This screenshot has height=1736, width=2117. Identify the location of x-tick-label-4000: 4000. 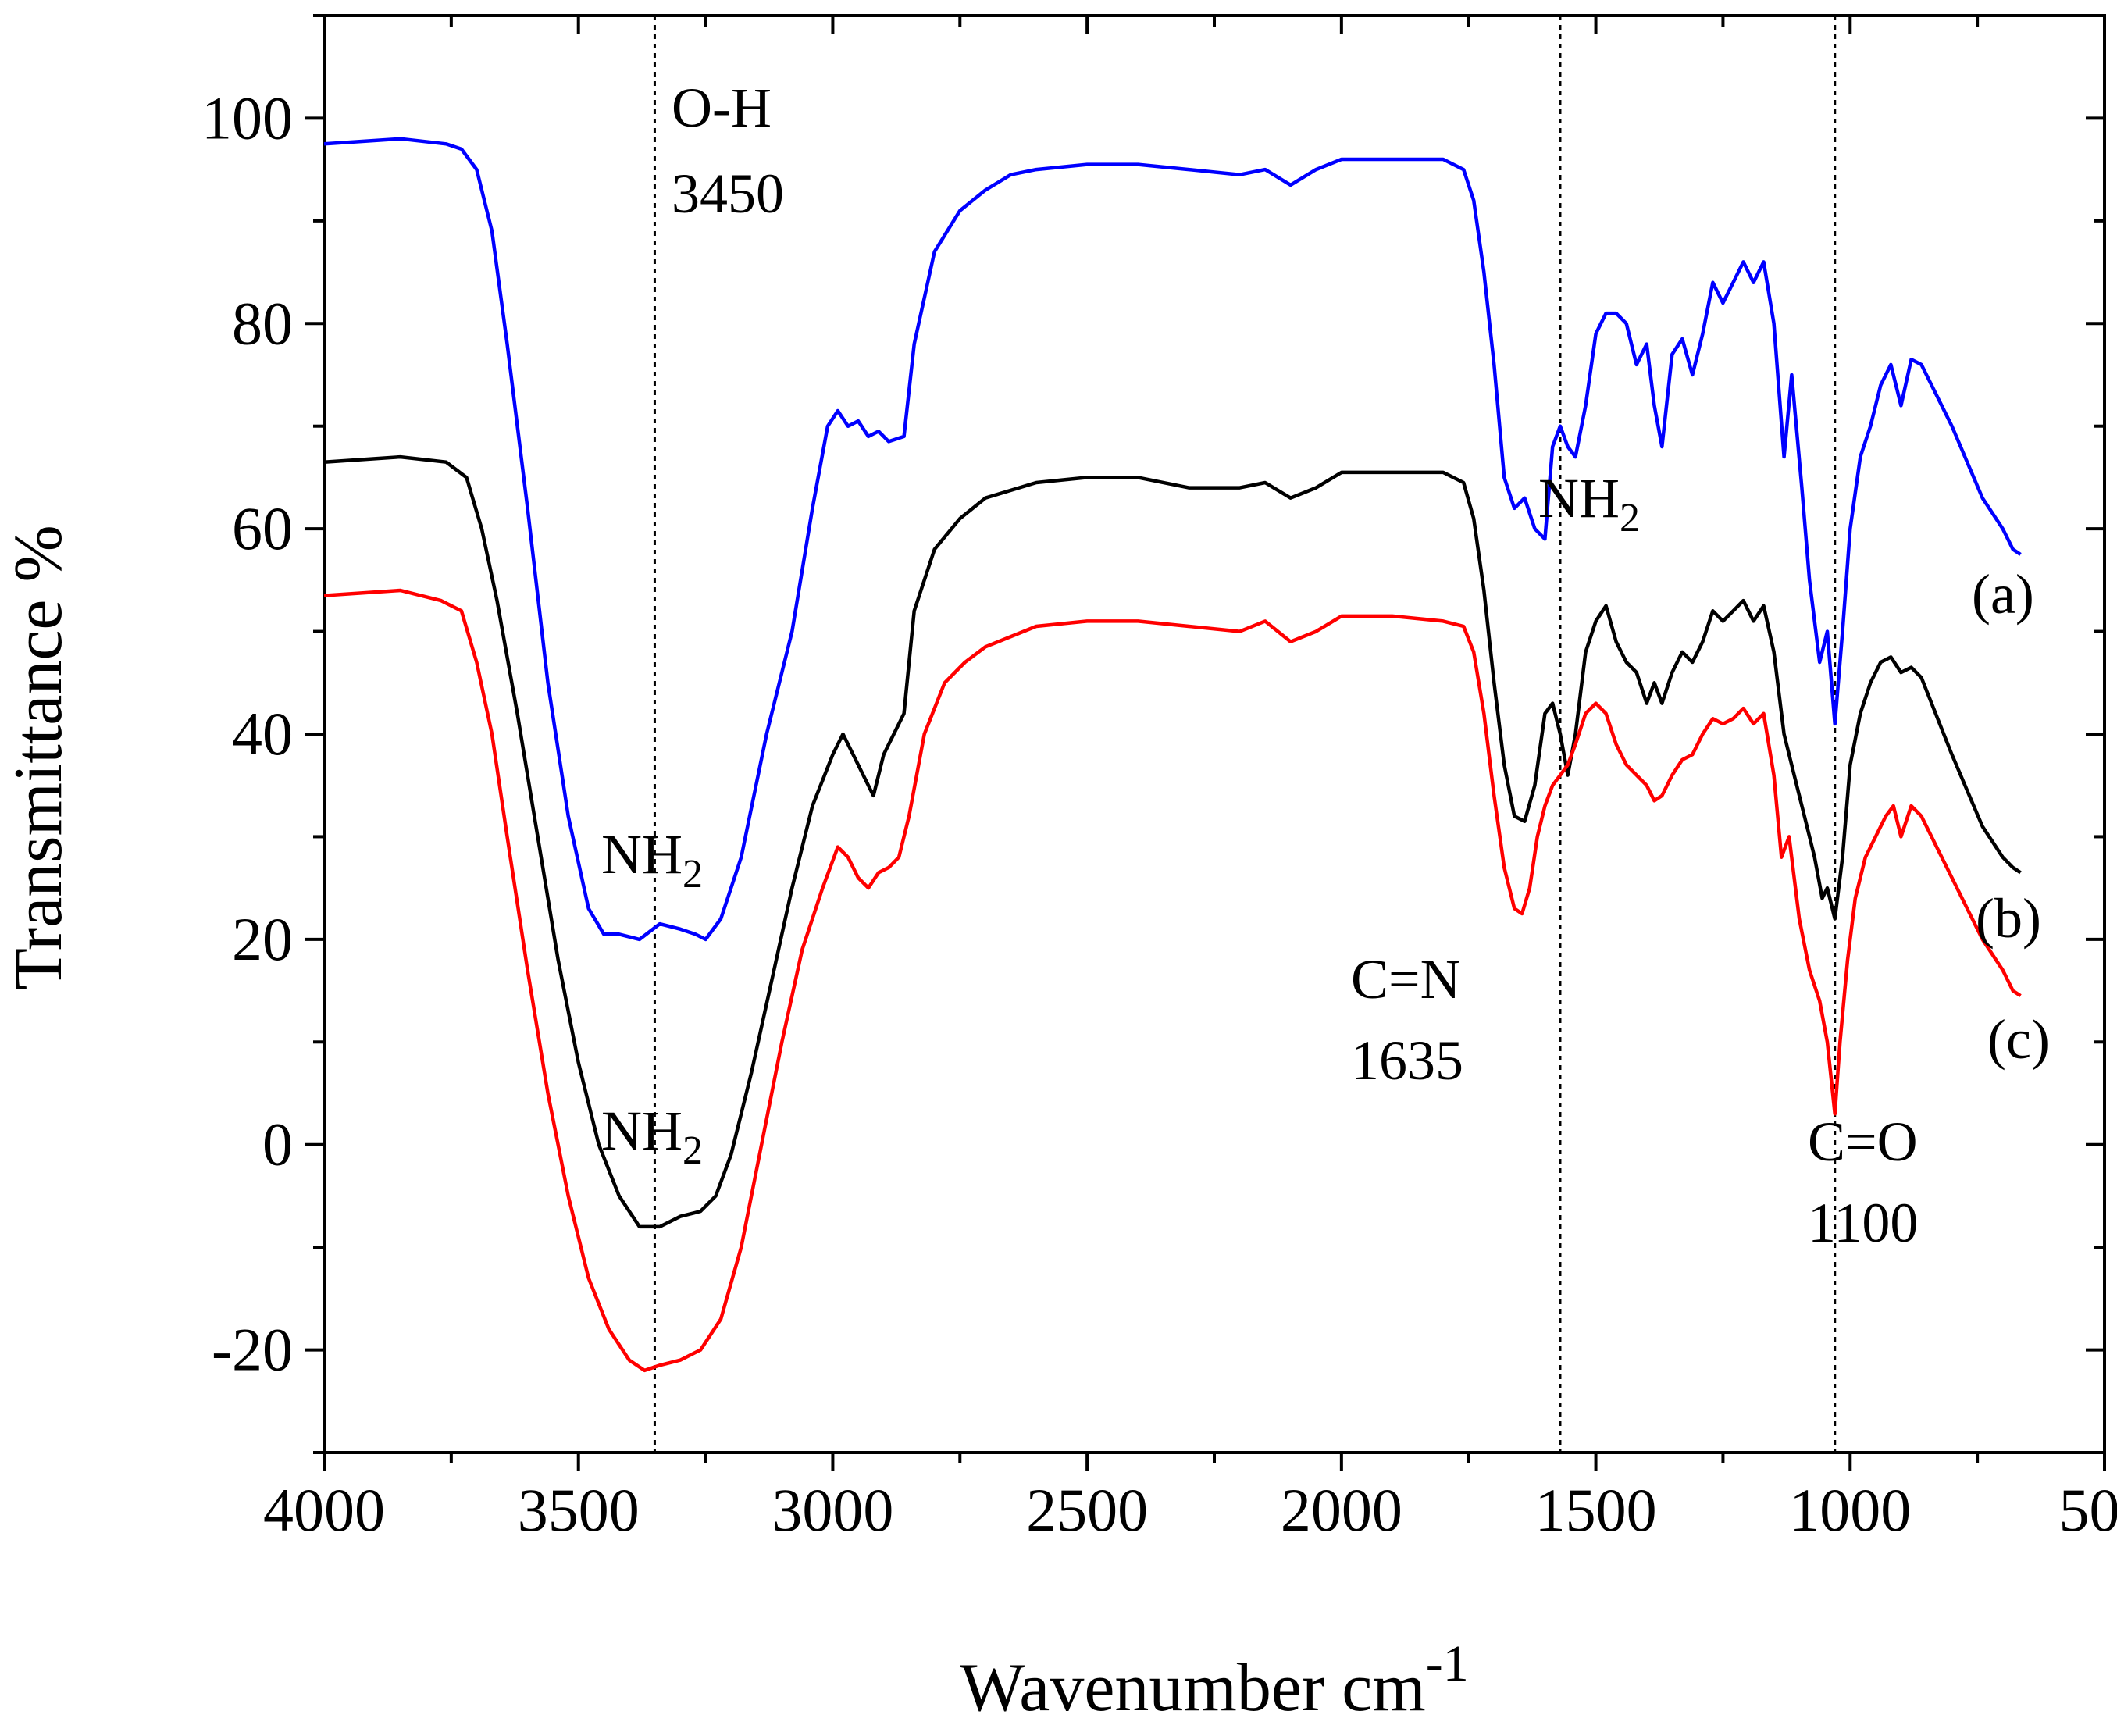
(324, 1510).